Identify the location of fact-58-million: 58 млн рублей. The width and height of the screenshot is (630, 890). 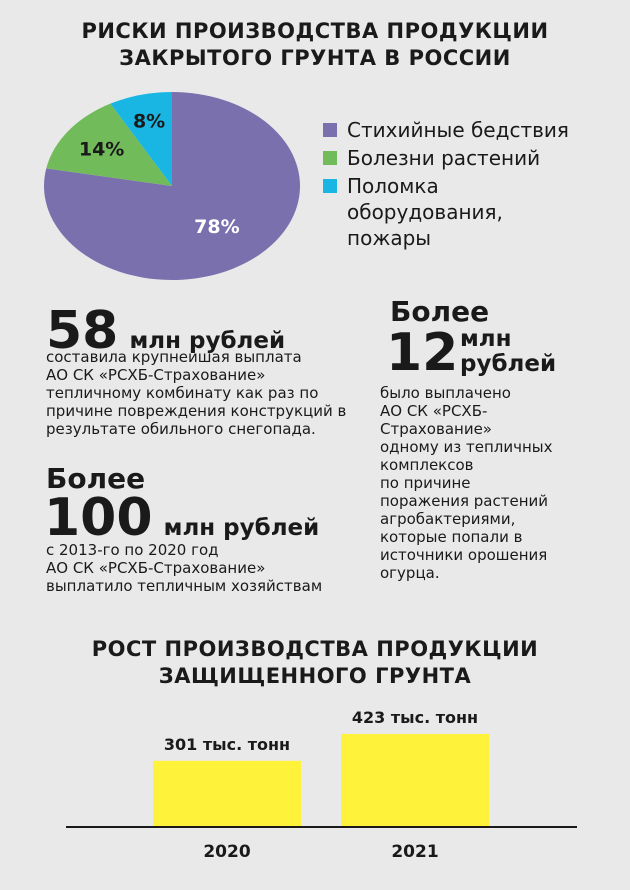
(165, 331).